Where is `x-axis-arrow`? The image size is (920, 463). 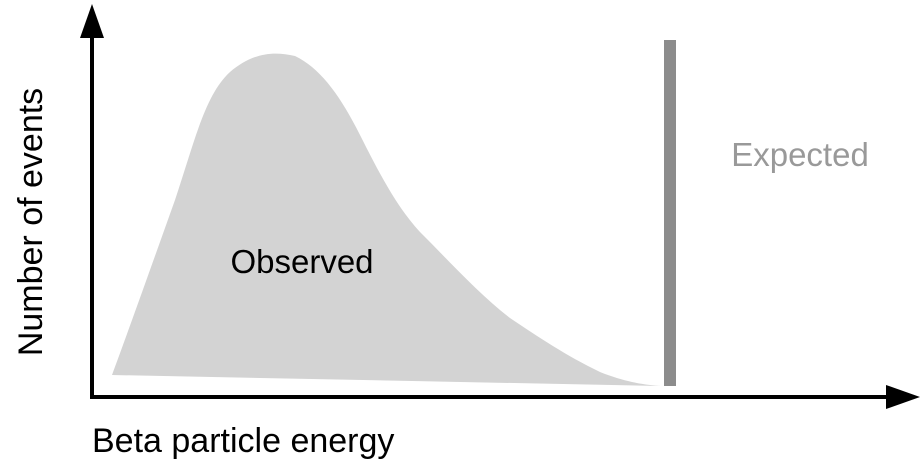 x-axis-arrow is located at coordinates (903, 397).